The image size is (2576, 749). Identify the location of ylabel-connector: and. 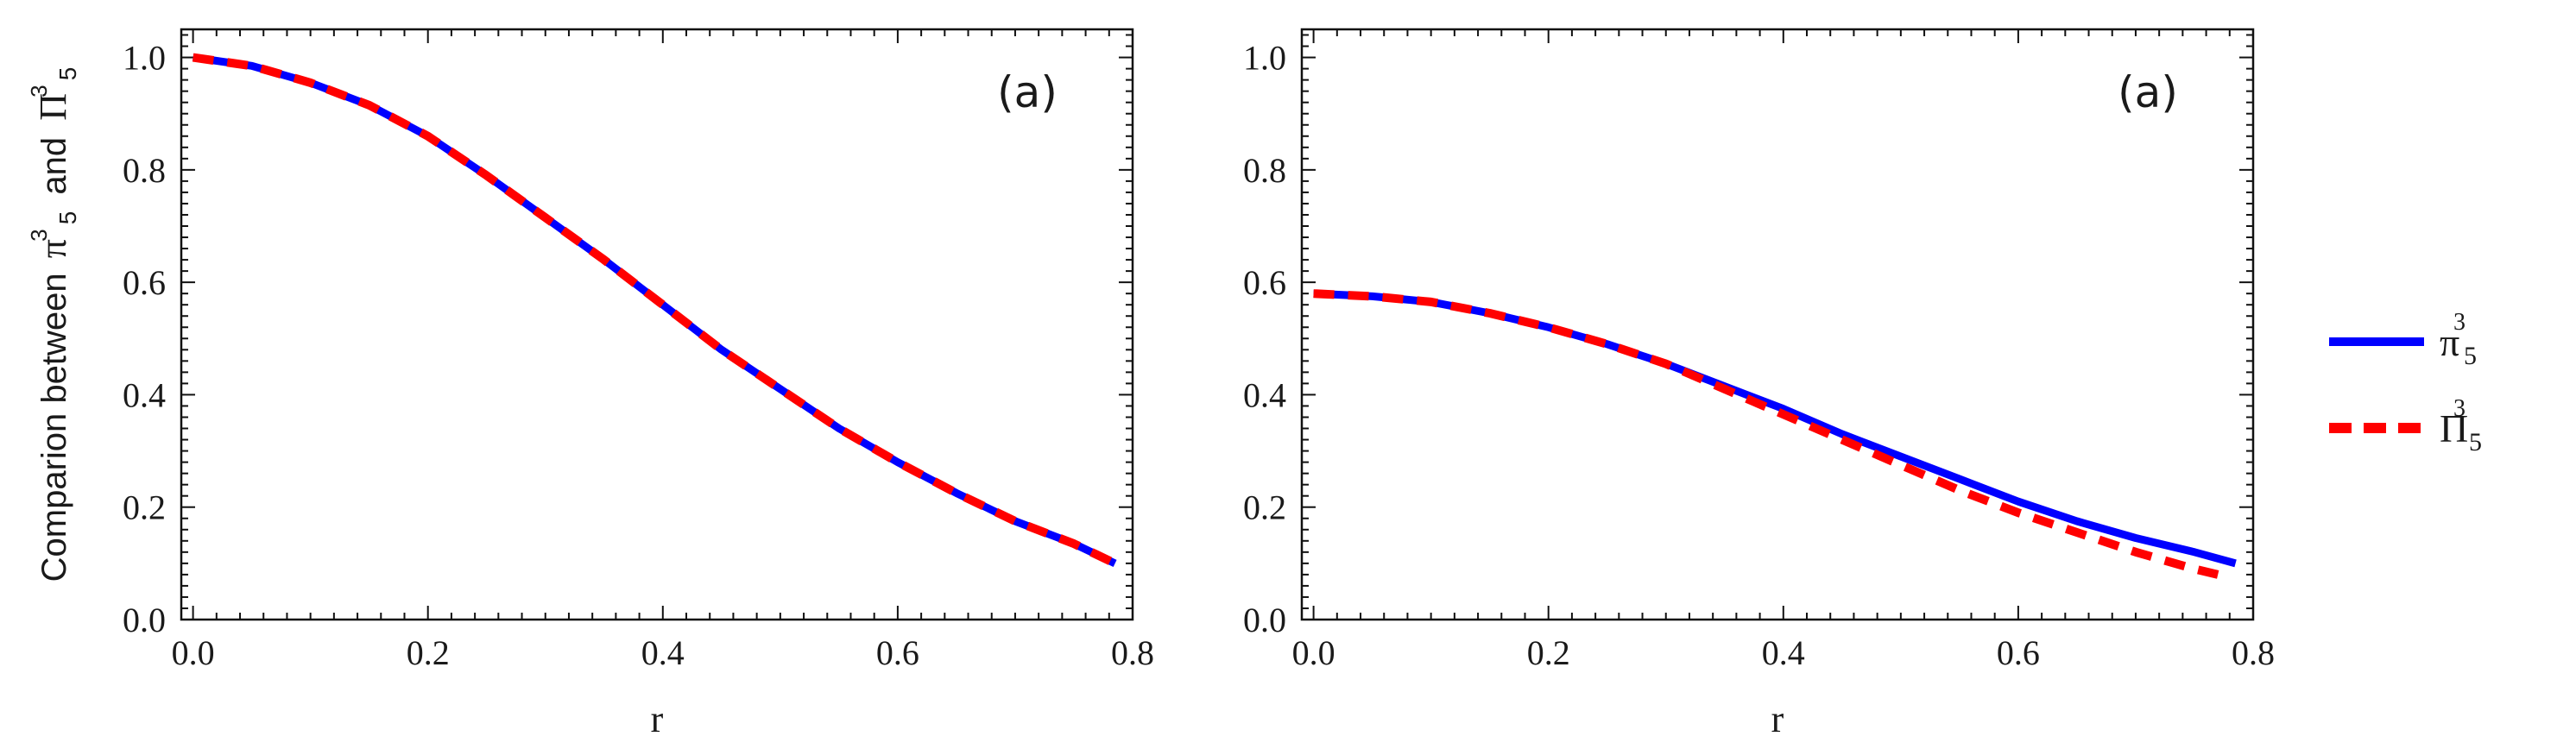
(54, 166).